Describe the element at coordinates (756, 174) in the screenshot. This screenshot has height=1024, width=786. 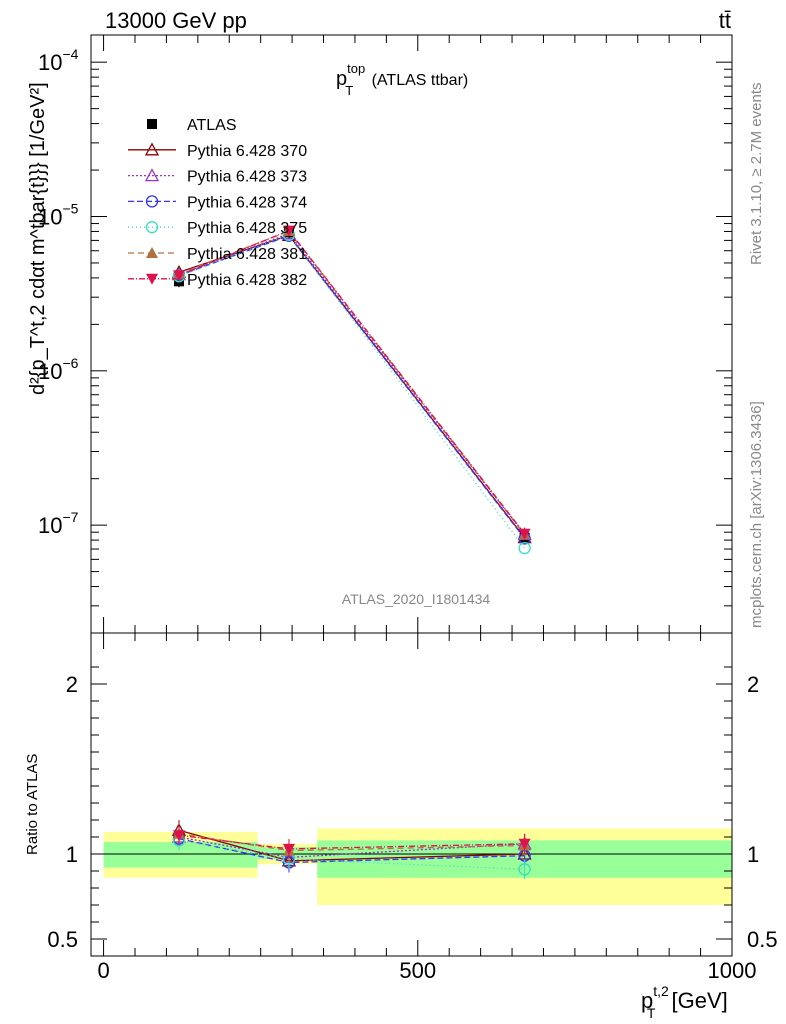
I see `rivet-label: Rivet 3.1.10, ≥ 2.7M events` at that location.